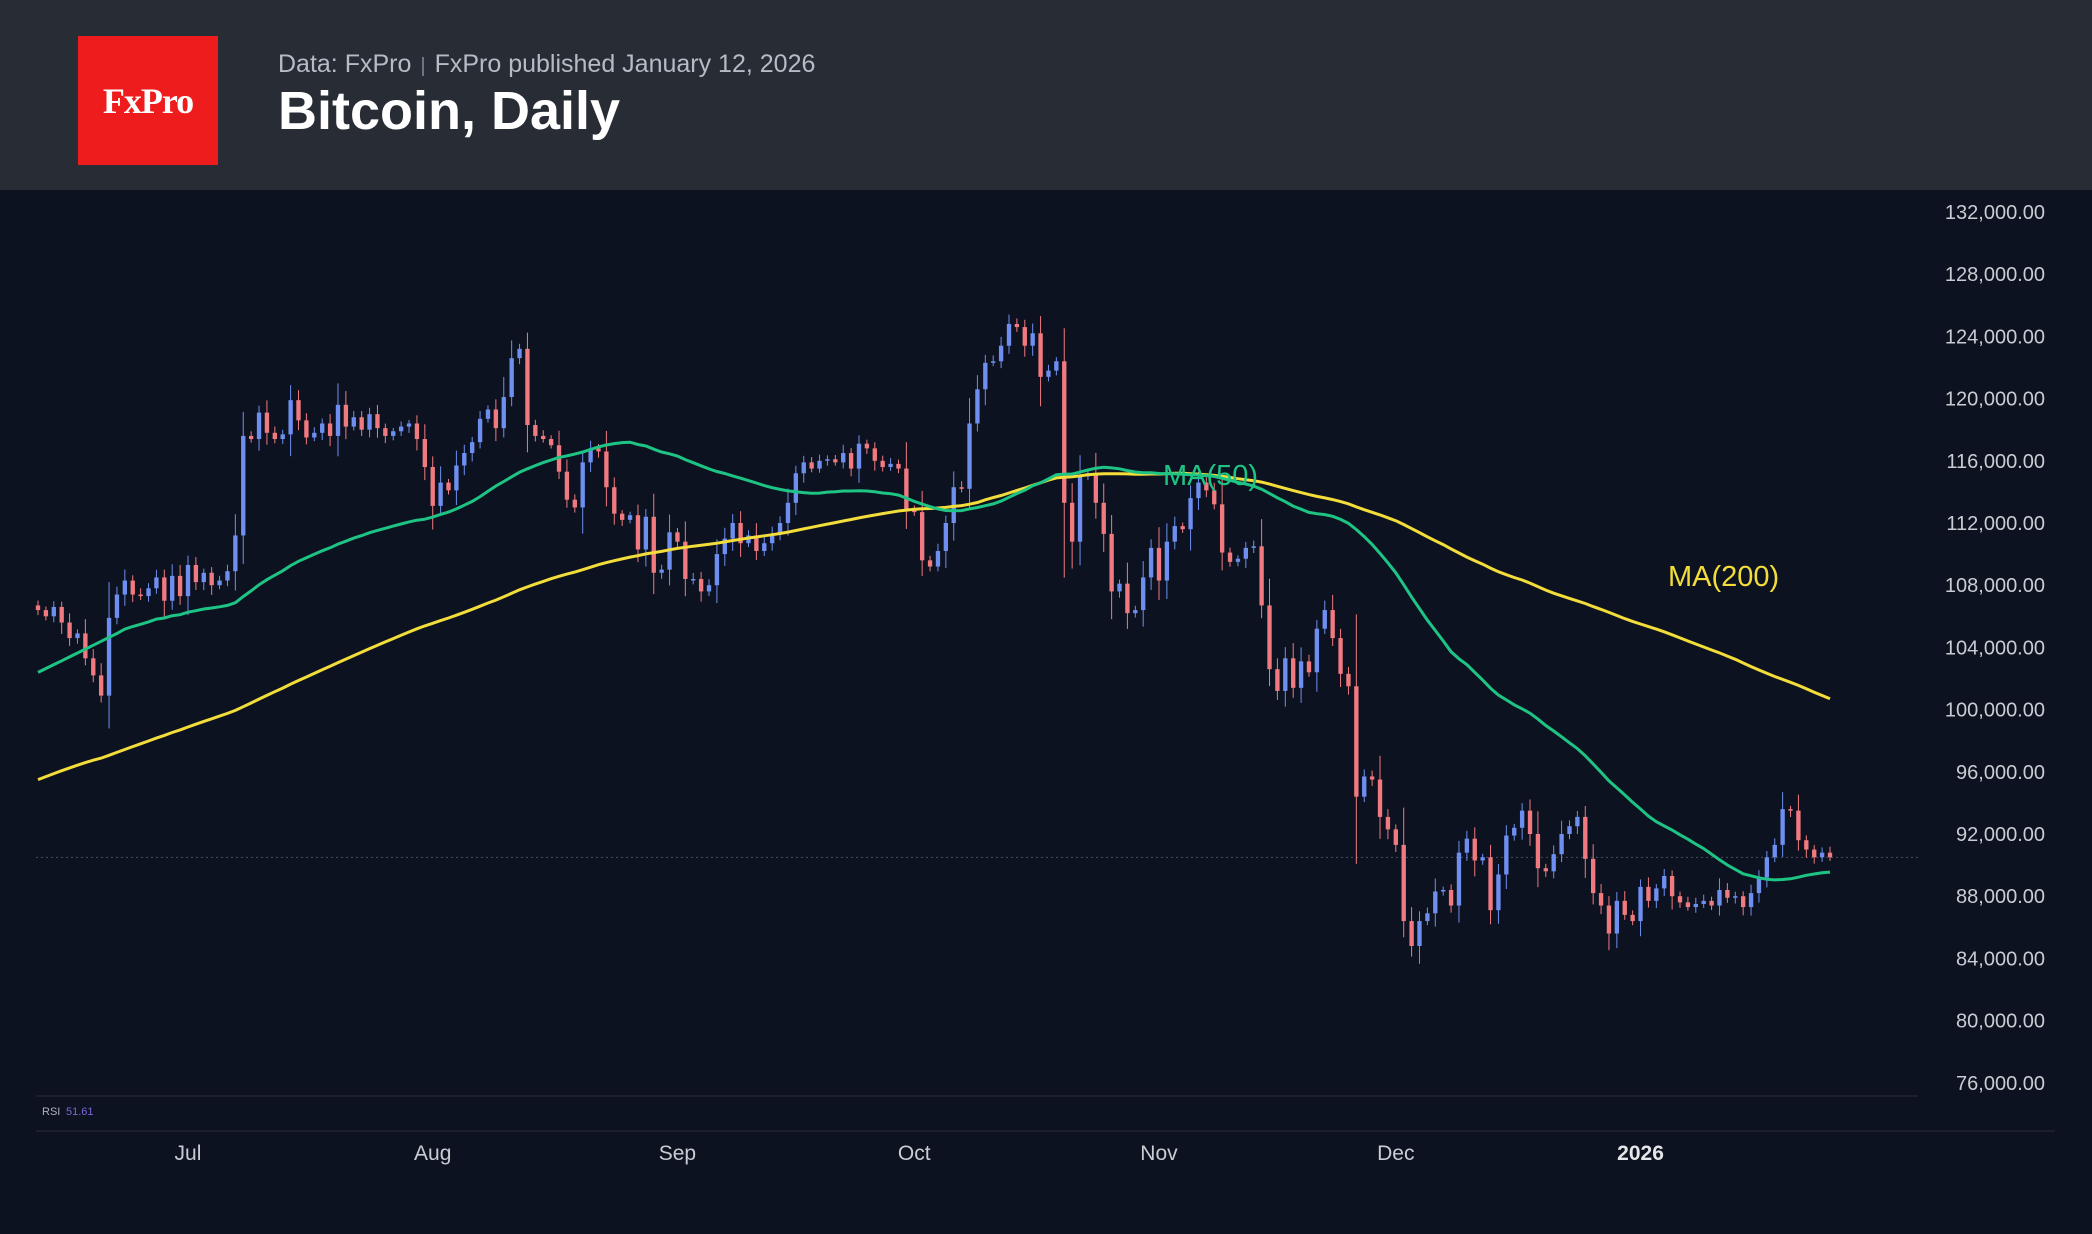 Image resolution: width=2092 pixels, height=1234 pixels. Describe the element at coordinates (2000, 959) in the screenshot. I see `y-tick-label: 84,000.00` at that location.